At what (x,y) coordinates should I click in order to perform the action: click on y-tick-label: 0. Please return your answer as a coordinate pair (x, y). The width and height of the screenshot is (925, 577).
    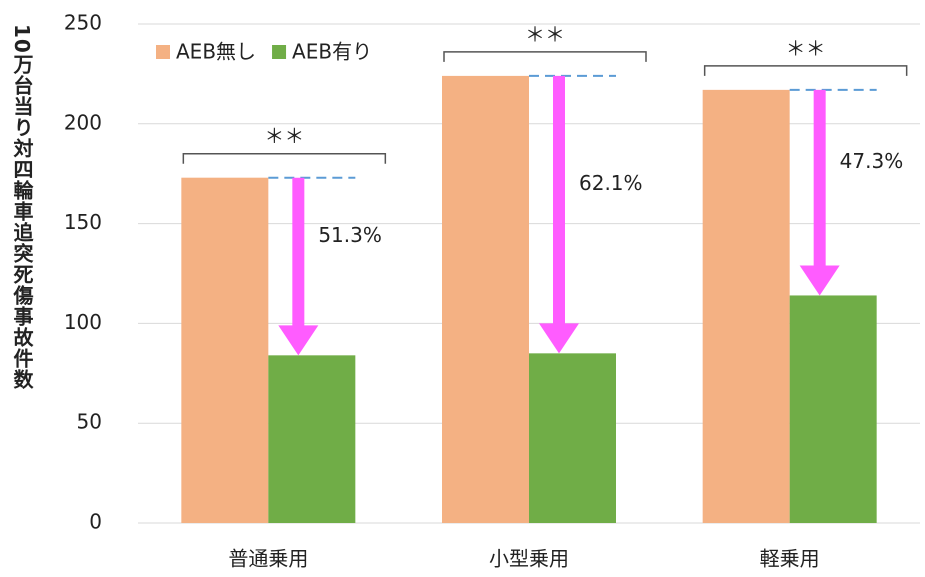
    Looking at the image, I should click on (95, 522).